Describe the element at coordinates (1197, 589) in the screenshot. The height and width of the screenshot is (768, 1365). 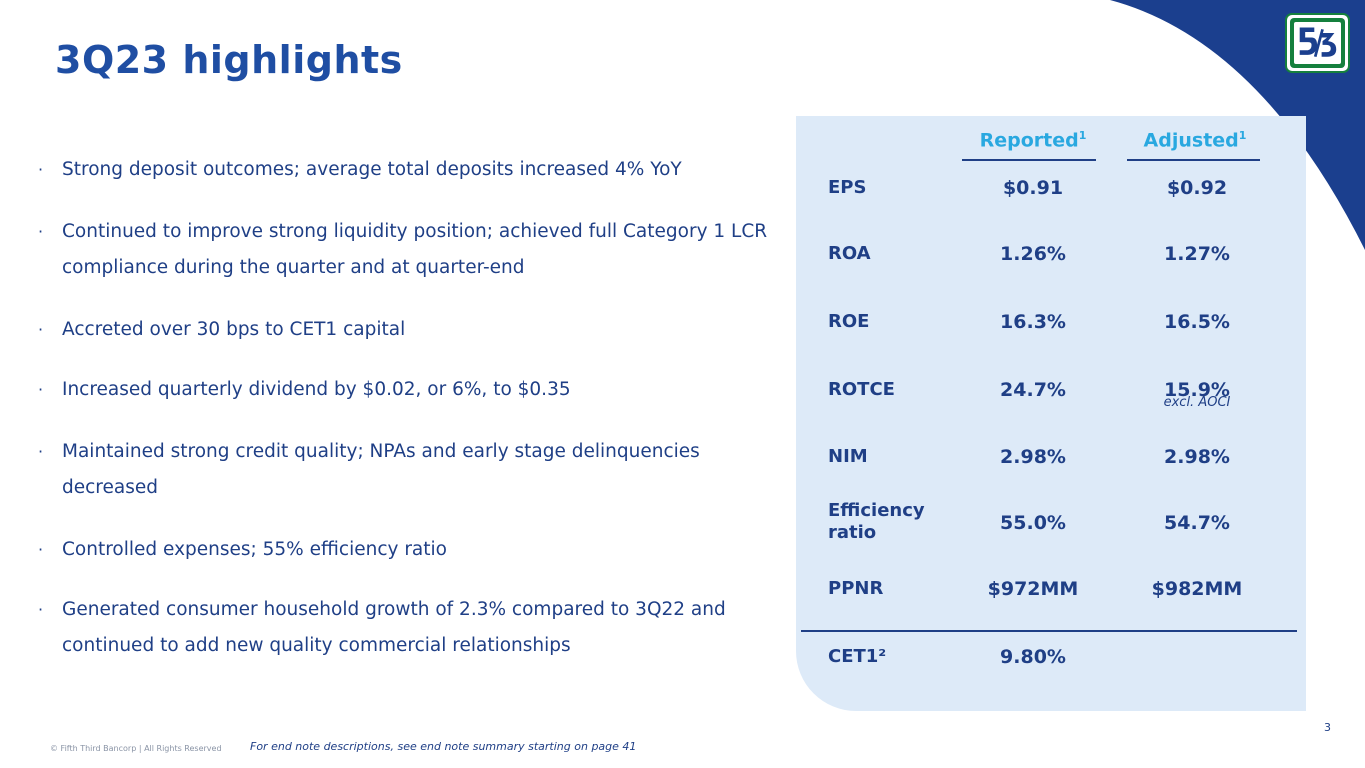
I see `cell-ppnr-adjusted: $982MM` at that location.